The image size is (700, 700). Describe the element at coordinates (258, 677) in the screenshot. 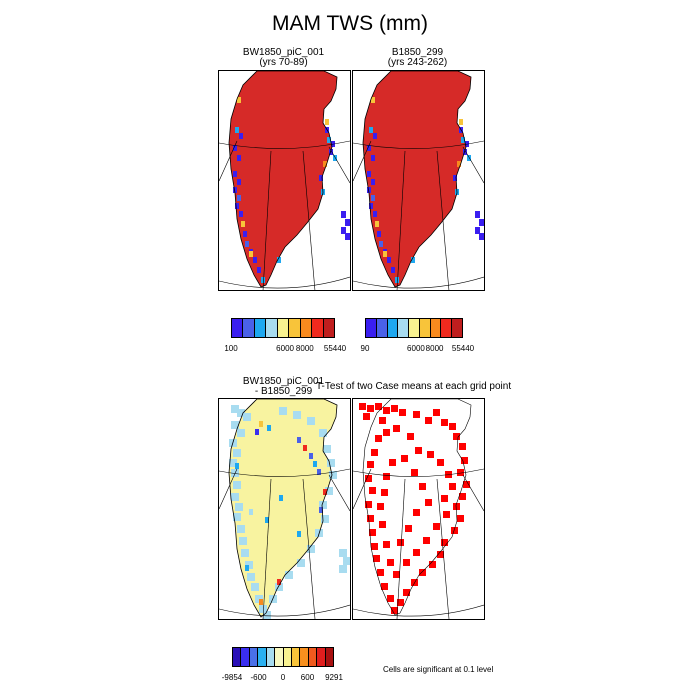

I see `colorbar-tick-label: -600` at that location.